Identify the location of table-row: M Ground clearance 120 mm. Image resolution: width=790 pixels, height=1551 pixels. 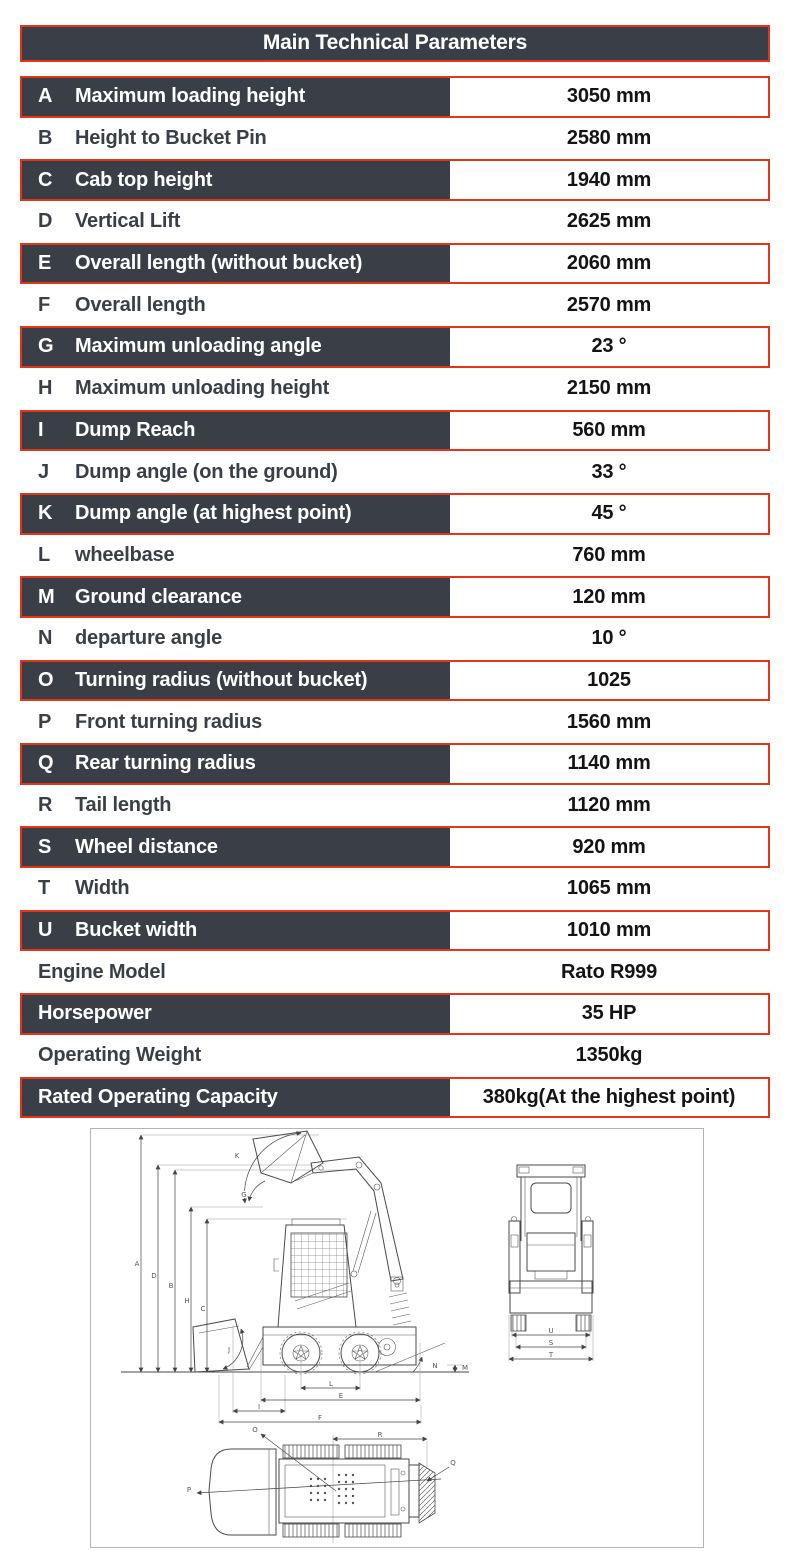
(395, 597).